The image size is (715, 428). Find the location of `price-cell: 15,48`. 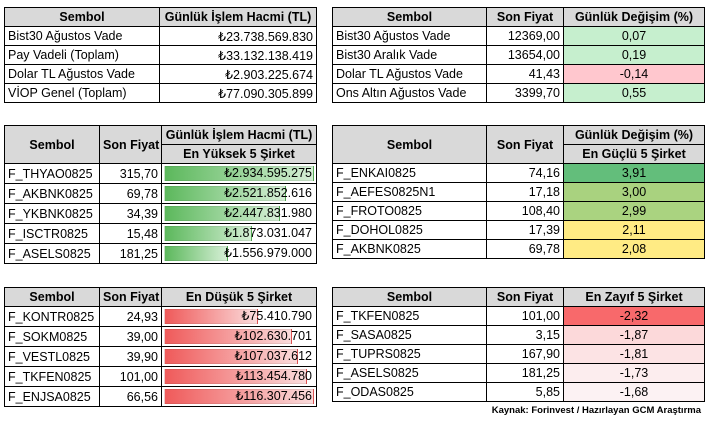

price-cell: 15,48 is located at coordinates (130, 233).